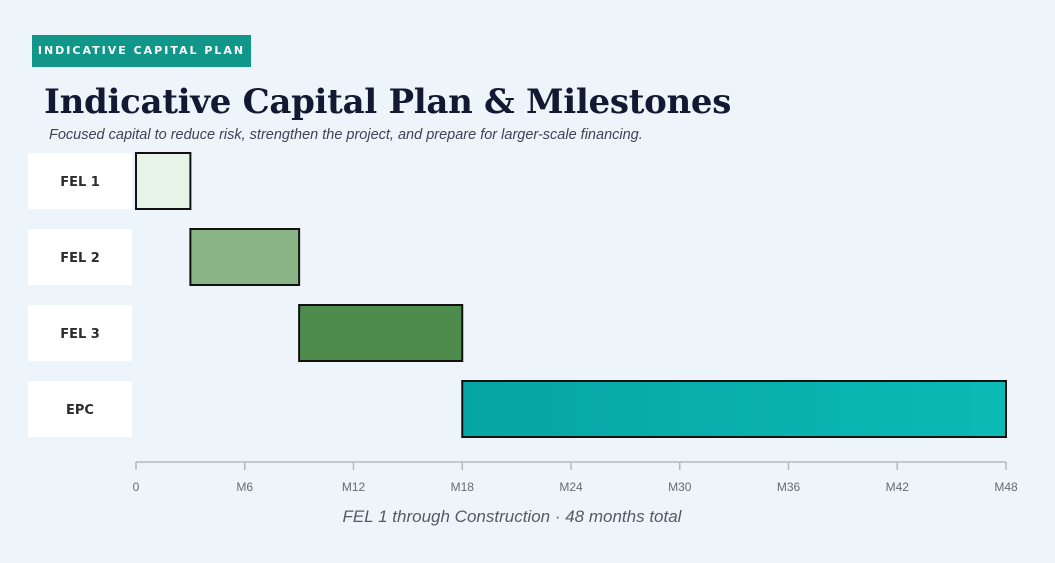 The width and height of the screenshot is (1055, 563). Describe the element at coordinates (1006, 487) in the screenshot. I see `x-tick-label: M48` at that location.